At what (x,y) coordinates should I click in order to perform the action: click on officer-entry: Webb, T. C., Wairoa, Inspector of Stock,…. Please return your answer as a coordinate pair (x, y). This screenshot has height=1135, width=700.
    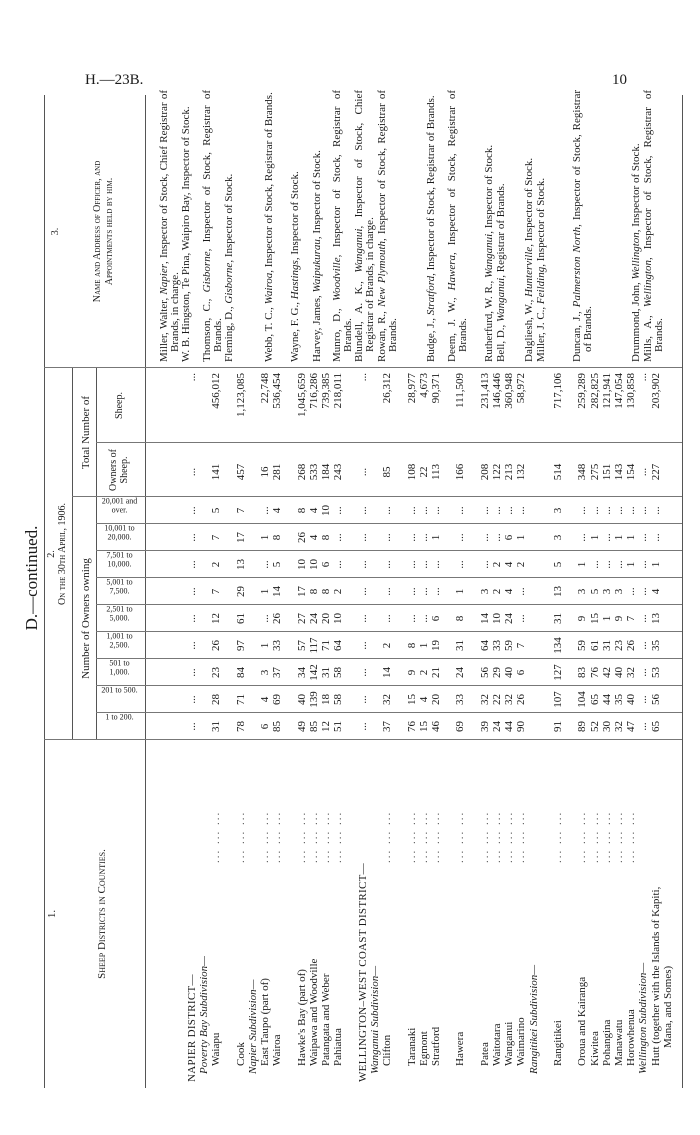
    Looking at the image, I should click on (269, 226).